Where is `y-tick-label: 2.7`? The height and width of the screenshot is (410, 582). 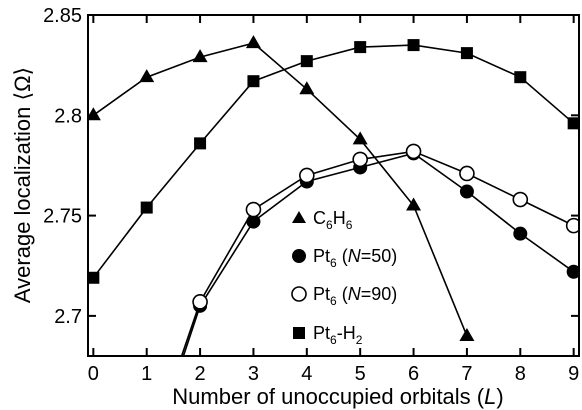 y-tick-label: 2.7 is located at coordinates (68, 317).